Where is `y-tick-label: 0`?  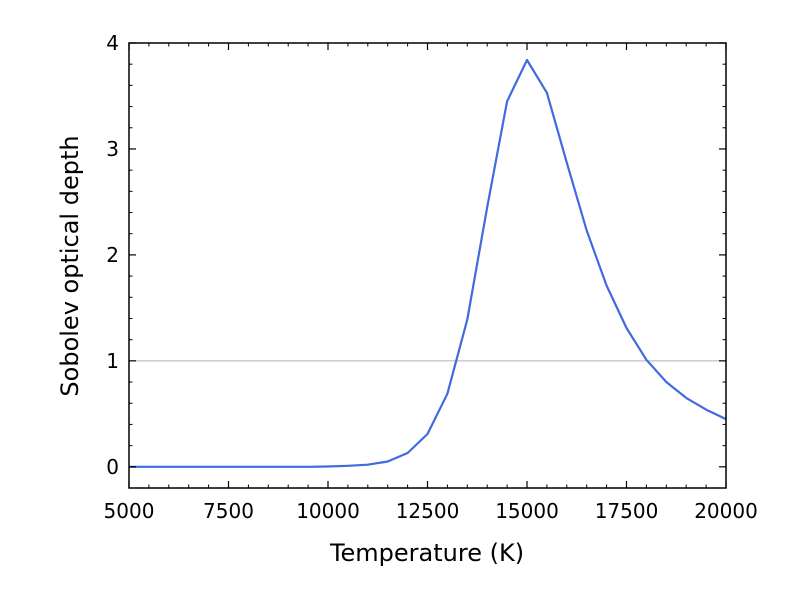 y-tick-label: 0 is located at coordinates (112, 467).